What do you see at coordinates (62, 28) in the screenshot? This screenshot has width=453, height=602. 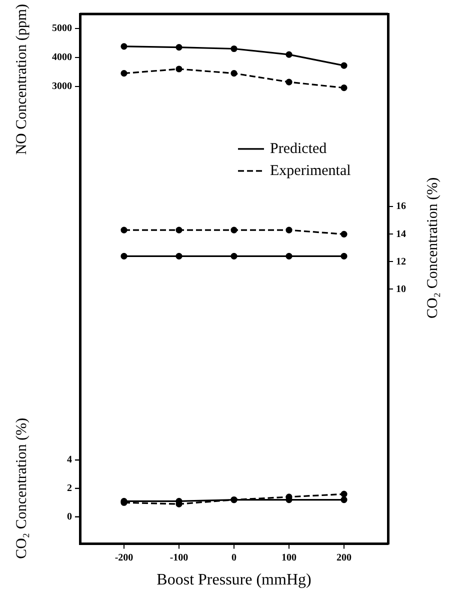 I see `y-tick-label: 5000` at bounding box center [62, 28].